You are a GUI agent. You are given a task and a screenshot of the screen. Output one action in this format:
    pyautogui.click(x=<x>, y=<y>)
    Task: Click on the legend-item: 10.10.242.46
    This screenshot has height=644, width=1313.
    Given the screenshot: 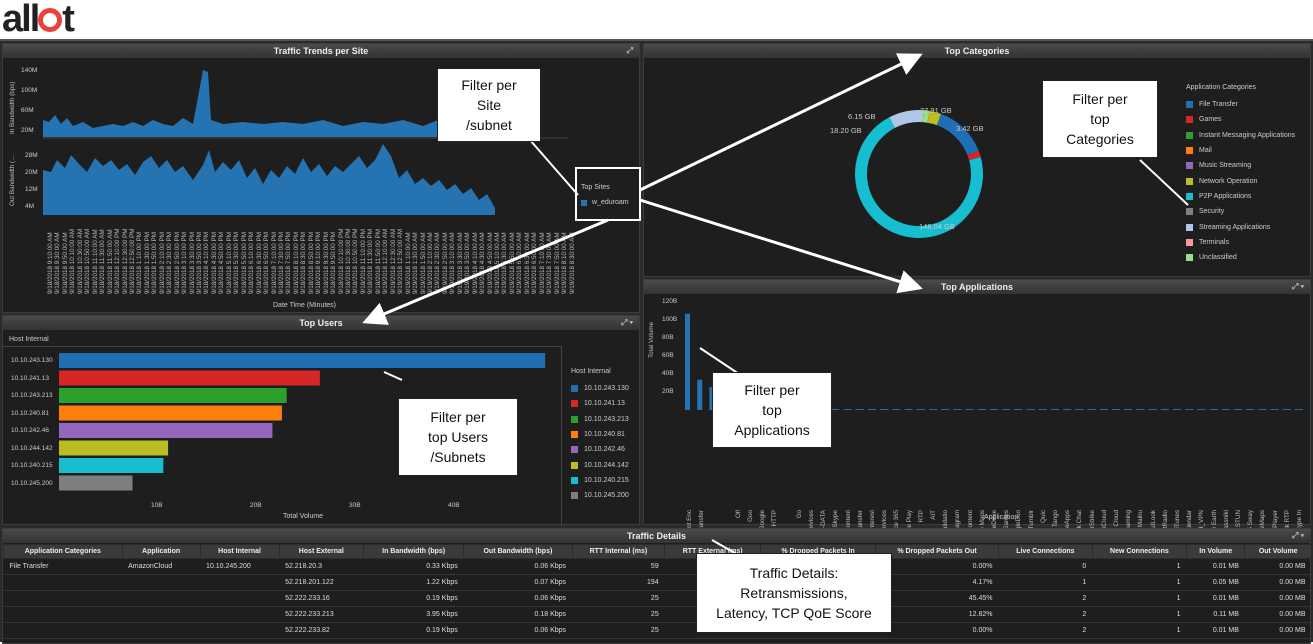 What is the action you would take?
    pyautogui.click(x=600, y=449)
    